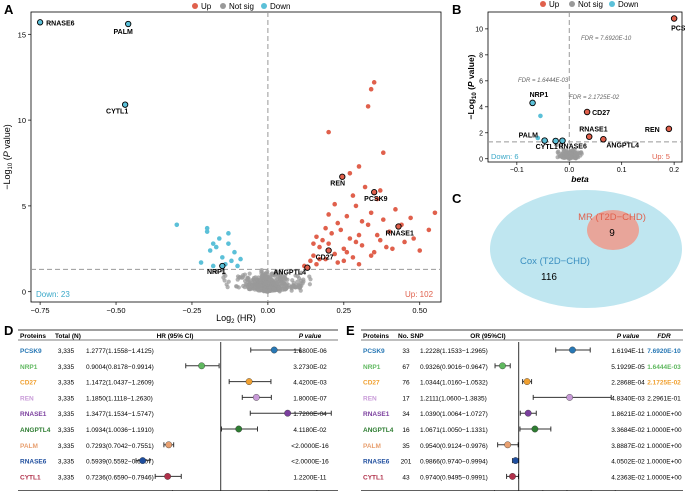 This screenshot has width=685, height=491. Describe the element at coordinates (411, 336) in the screenshot. I see `panel-e-header-snp: No. SNP` at that location.